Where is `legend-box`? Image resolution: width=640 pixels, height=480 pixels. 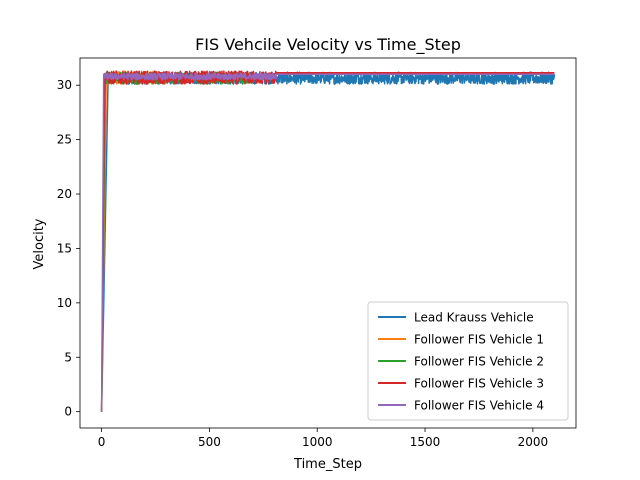 legend-box is located at coordinates (468, 361).